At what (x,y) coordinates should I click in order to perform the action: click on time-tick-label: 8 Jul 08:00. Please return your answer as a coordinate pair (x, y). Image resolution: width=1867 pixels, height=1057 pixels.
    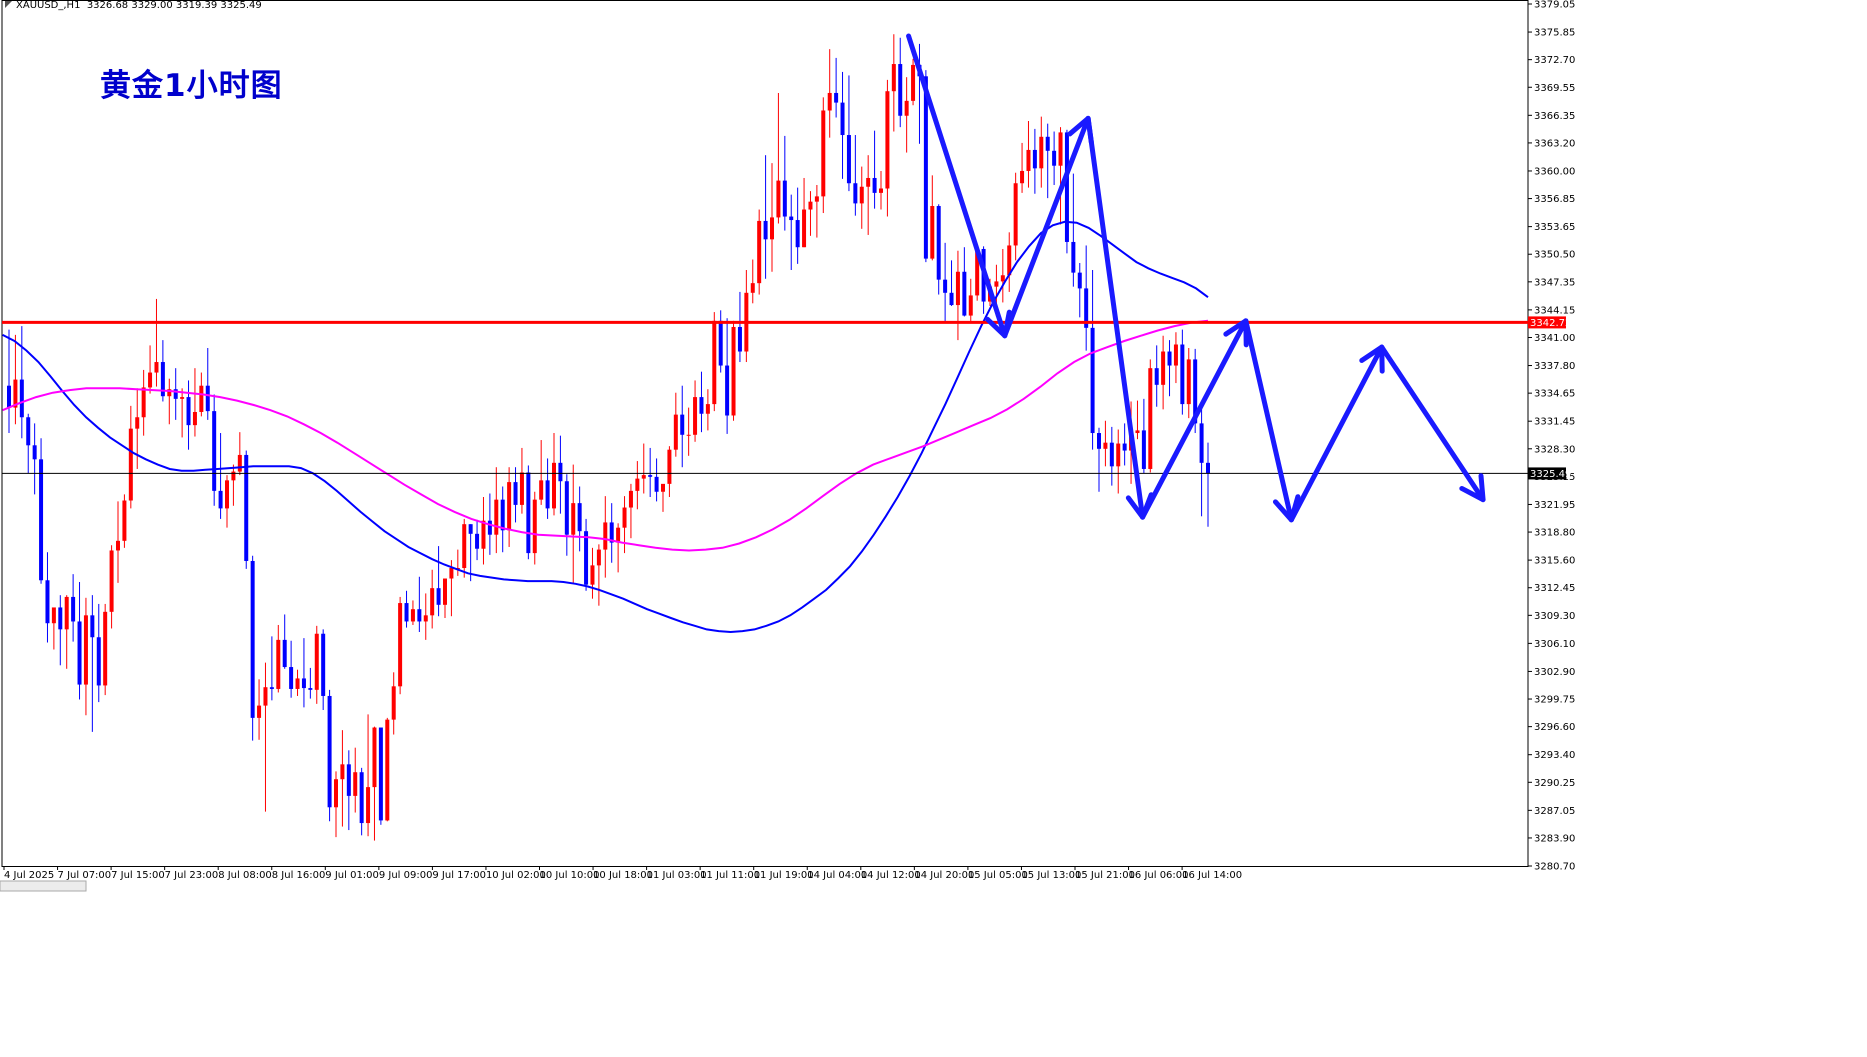
    Looking at the image, I should click on (245, 875).